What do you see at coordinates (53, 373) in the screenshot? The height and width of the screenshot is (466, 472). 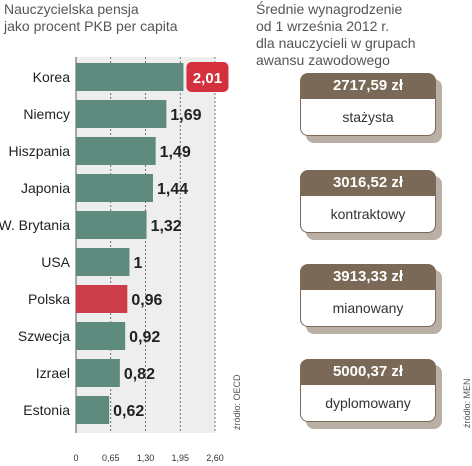 I see `category-label: Izrael` at bounding box center [53, 373].